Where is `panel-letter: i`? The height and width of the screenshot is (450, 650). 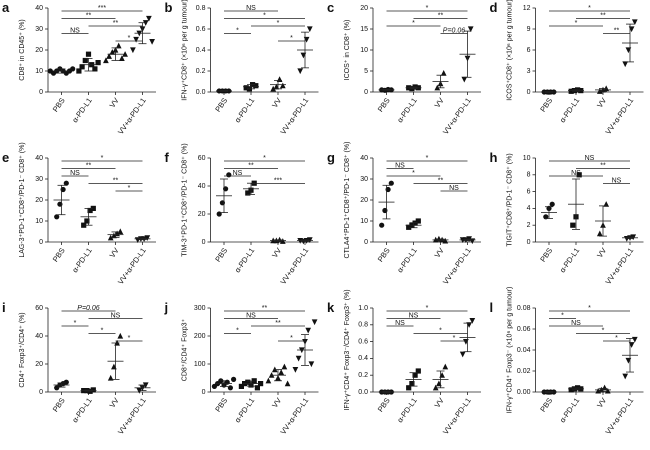 panel-letter: i is located at coordinates (4, 307).